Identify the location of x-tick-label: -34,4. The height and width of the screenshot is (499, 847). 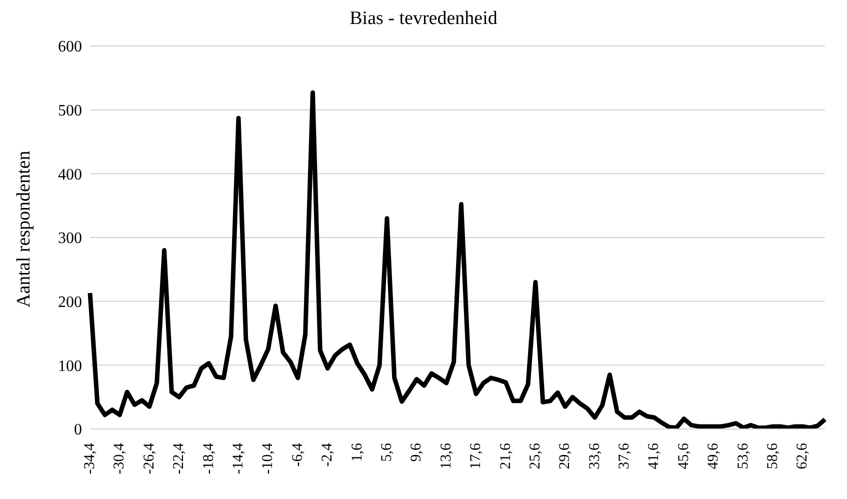
(90, 458).